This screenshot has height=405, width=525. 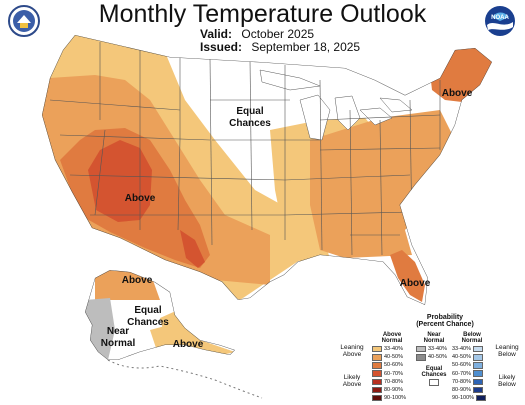 What do you see at coordinates (249, 111) in the screenshot?
I see `equal-chances-label-line1: Equal` at bounding box center [249, 111].